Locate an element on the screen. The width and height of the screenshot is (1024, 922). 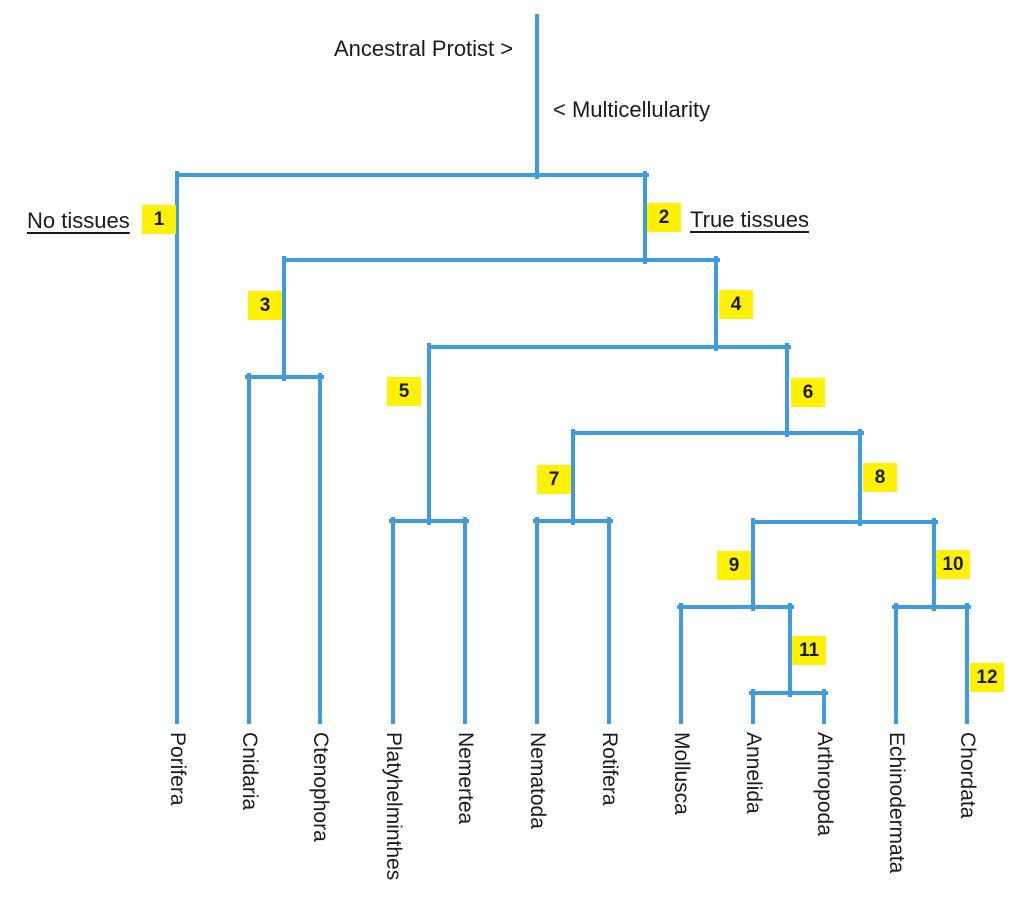
clade-badge-8: 8 is located at coordinates (880, 477).